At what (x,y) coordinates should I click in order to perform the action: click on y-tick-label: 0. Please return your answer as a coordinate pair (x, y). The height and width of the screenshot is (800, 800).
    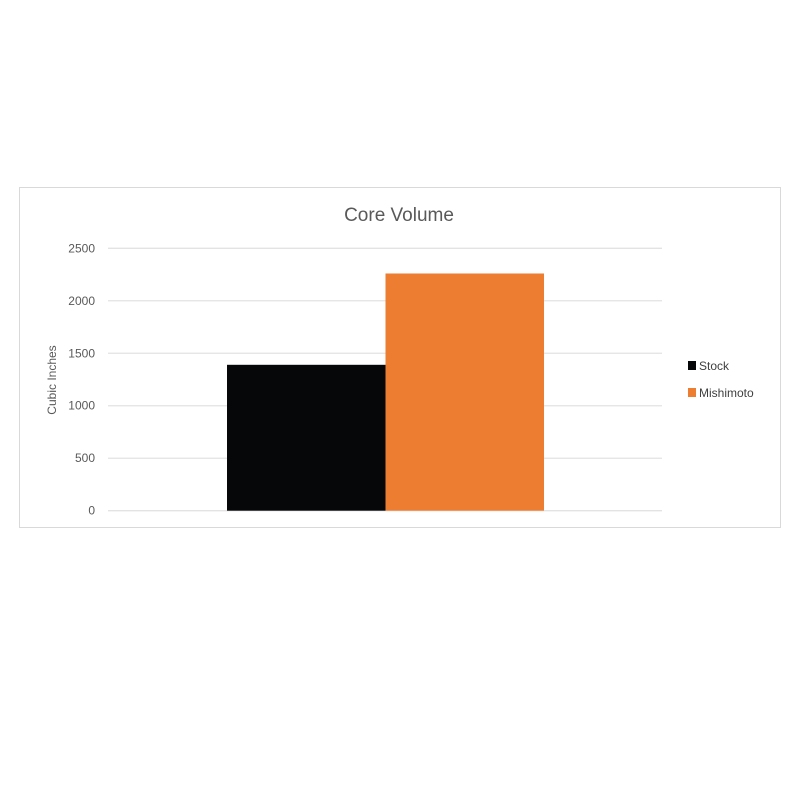
    Looking at the image, I should click on (91, 511).